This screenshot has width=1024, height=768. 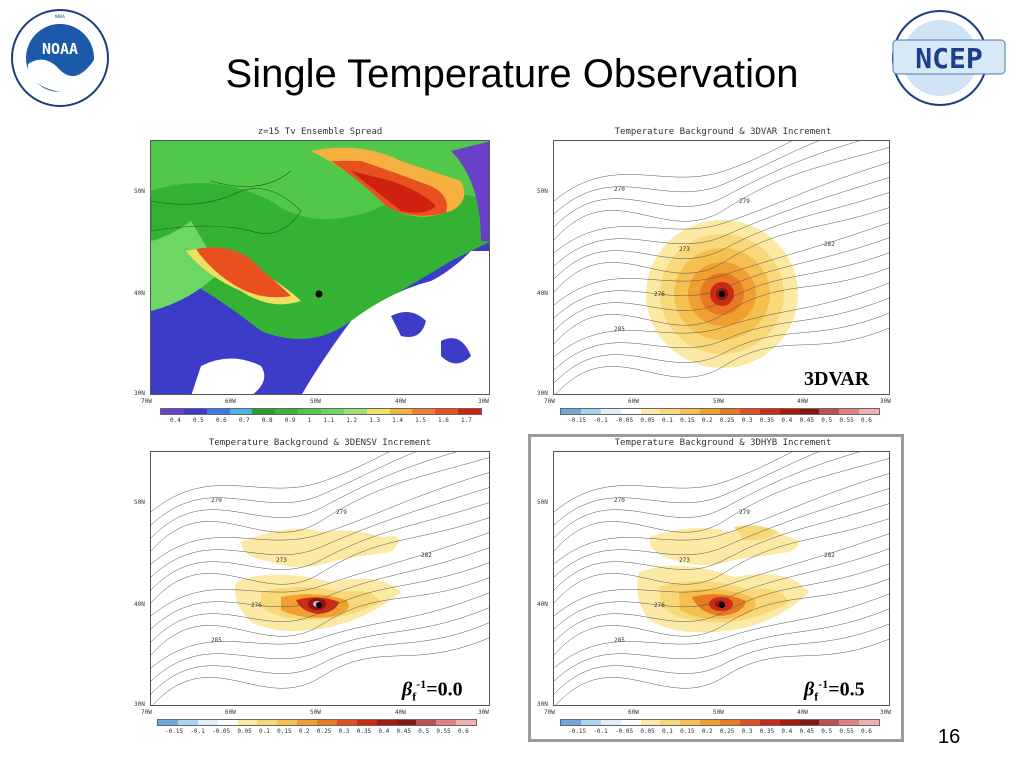 What do you see at coordinates (767, 420) in the screenshot?
I see `colorbar-label: 0.35` at bounding box center [767, 420].